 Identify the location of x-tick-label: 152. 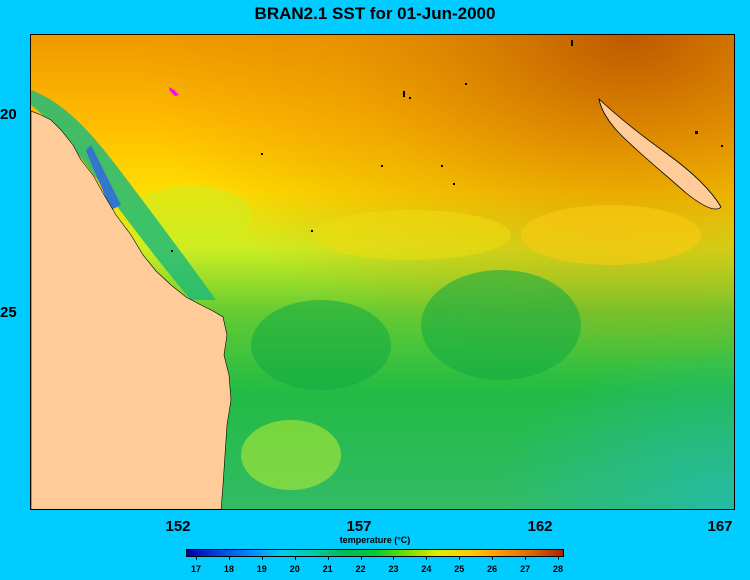
(178, 526).